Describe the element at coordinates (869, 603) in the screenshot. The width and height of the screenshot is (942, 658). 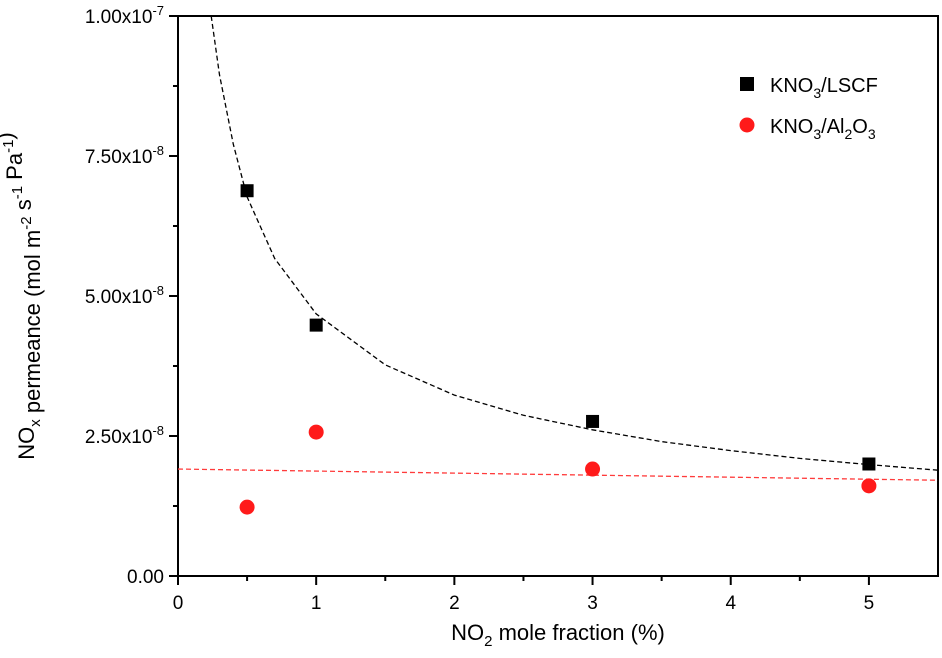
I see `x-tick-label: 5` at that location.